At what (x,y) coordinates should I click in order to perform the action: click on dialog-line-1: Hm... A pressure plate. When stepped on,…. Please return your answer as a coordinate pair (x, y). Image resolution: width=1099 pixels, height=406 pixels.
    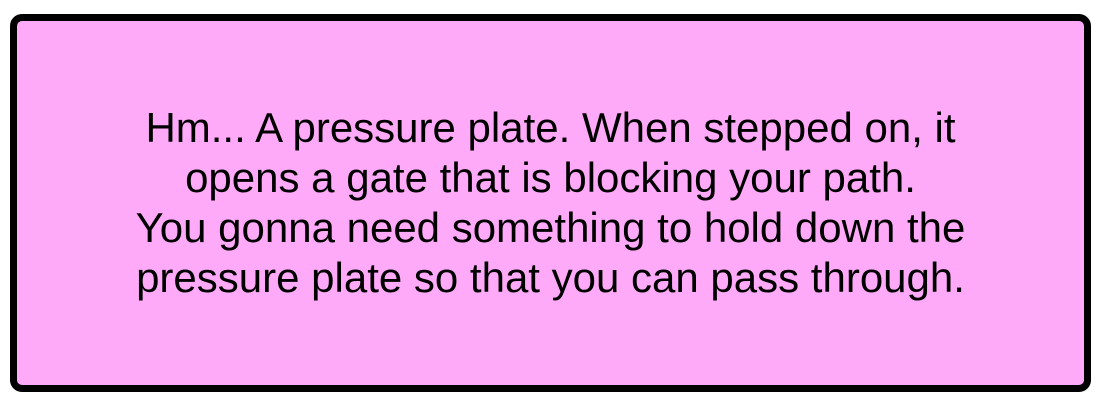
    Looking at the image, I should click on (550, 127).